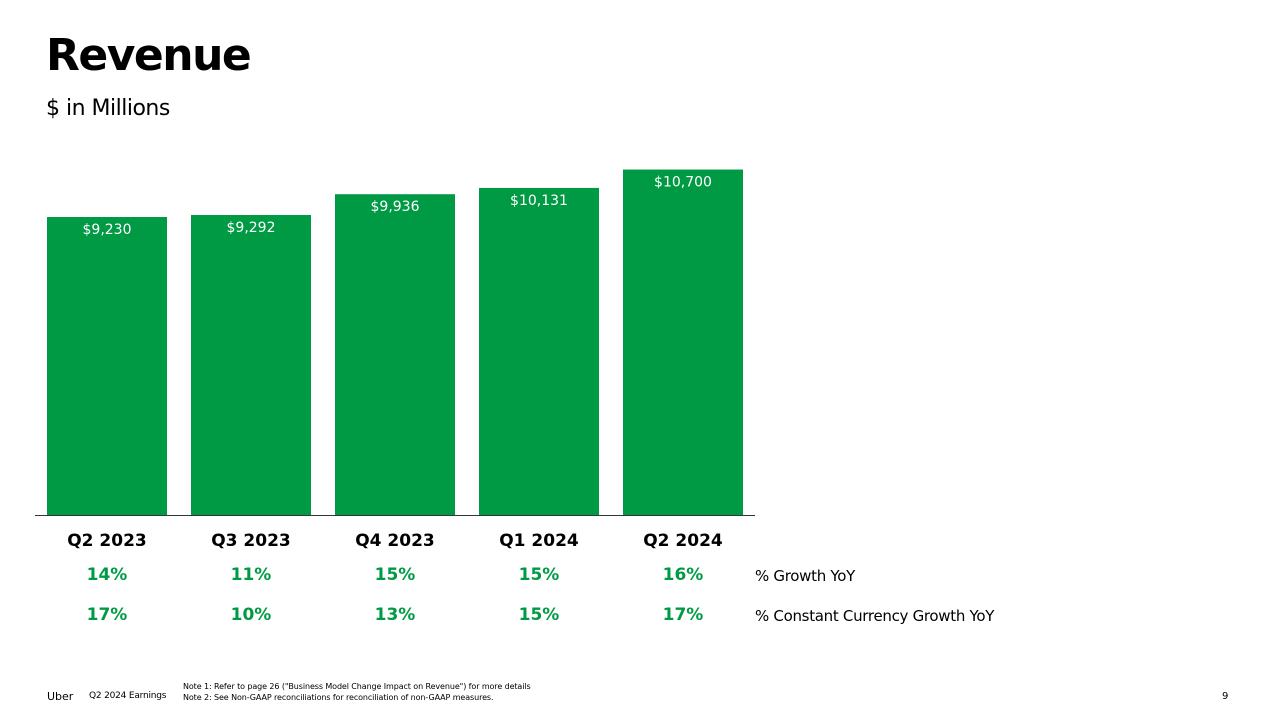  Describe the element at coordinates (251, 541) in the screenshot. I see `category-label: Q3 2023` at that location.